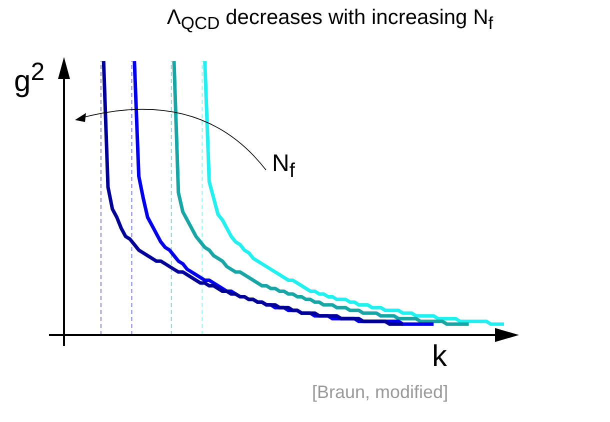 This screenshot has width=610, height=422. What do you see at coordinates (330, 20) in the screenshot?
I see `chart-title: Λ$_{QCD}$ decreases with increasing N$_{f}$` at bounding box center [330, 20].